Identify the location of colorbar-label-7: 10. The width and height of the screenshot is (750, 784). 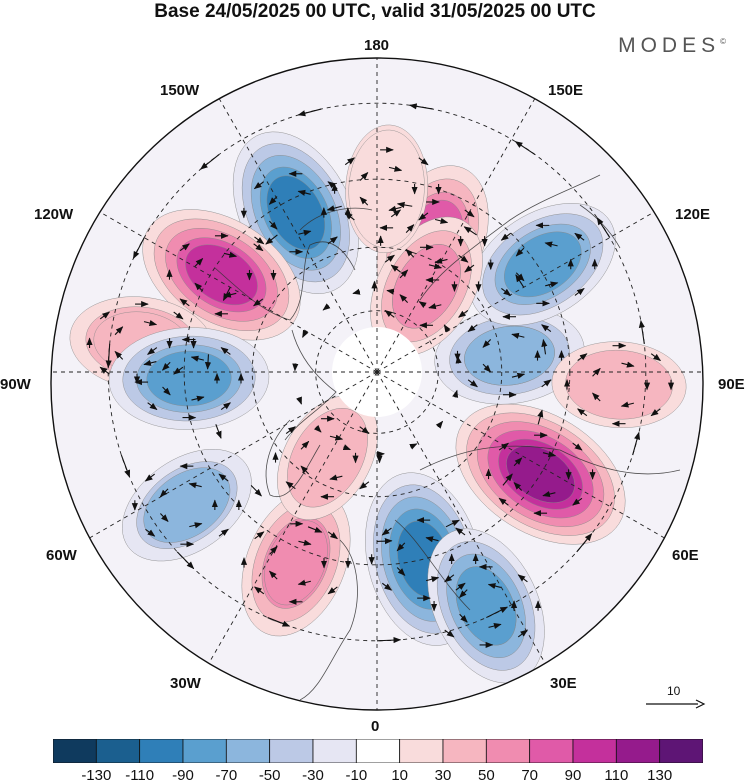
(399, 775).